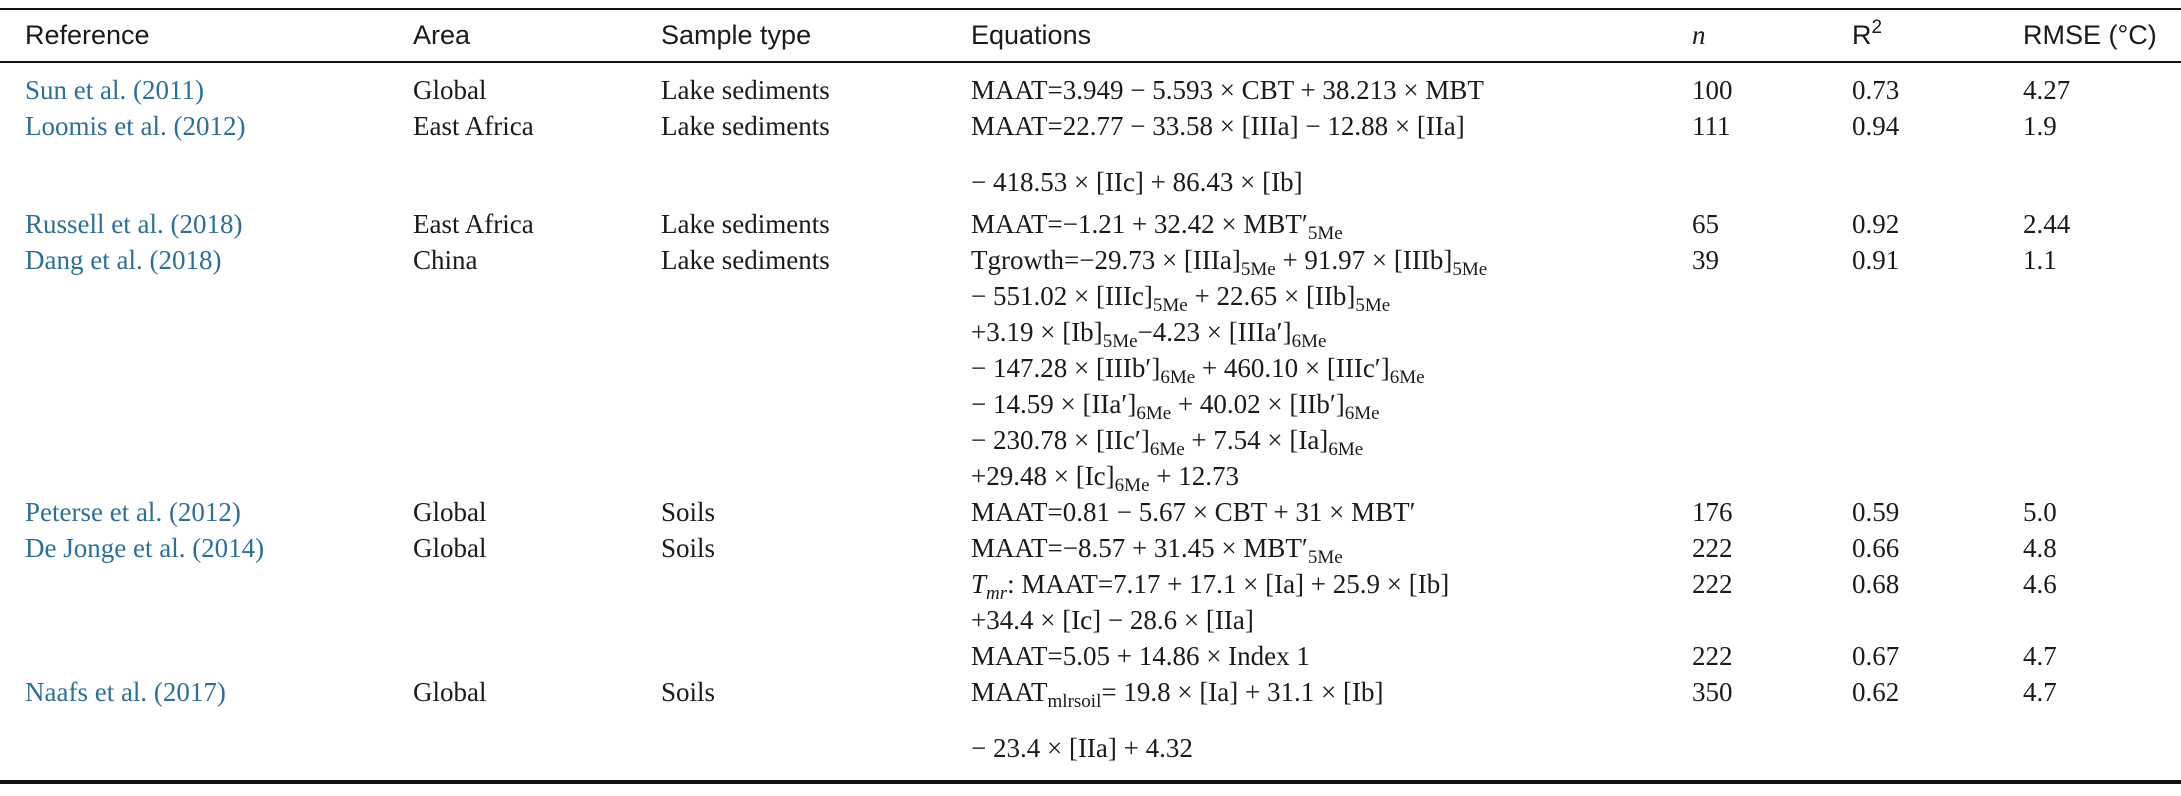 This screenshot has width=2181, height=796. What do you see at coordinates (1876, 126) in the screenshot?
I see `r2-cell: 0.94` at bounding box center [1876, 126].